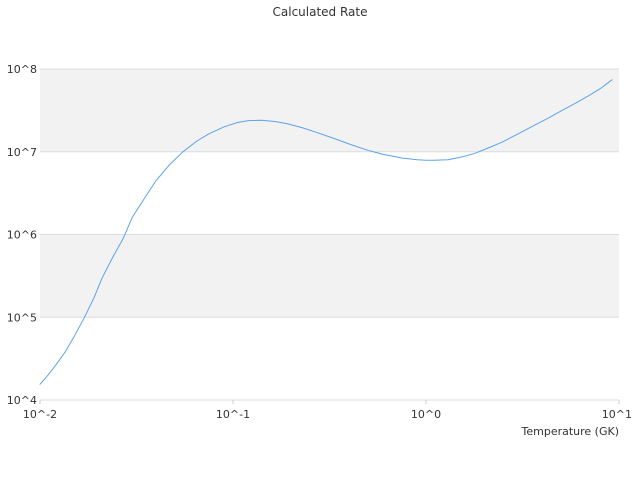  Describe the element at coordinates (426, 414) in the screenshot. I see `x-tick-label: 10^0` at that location.